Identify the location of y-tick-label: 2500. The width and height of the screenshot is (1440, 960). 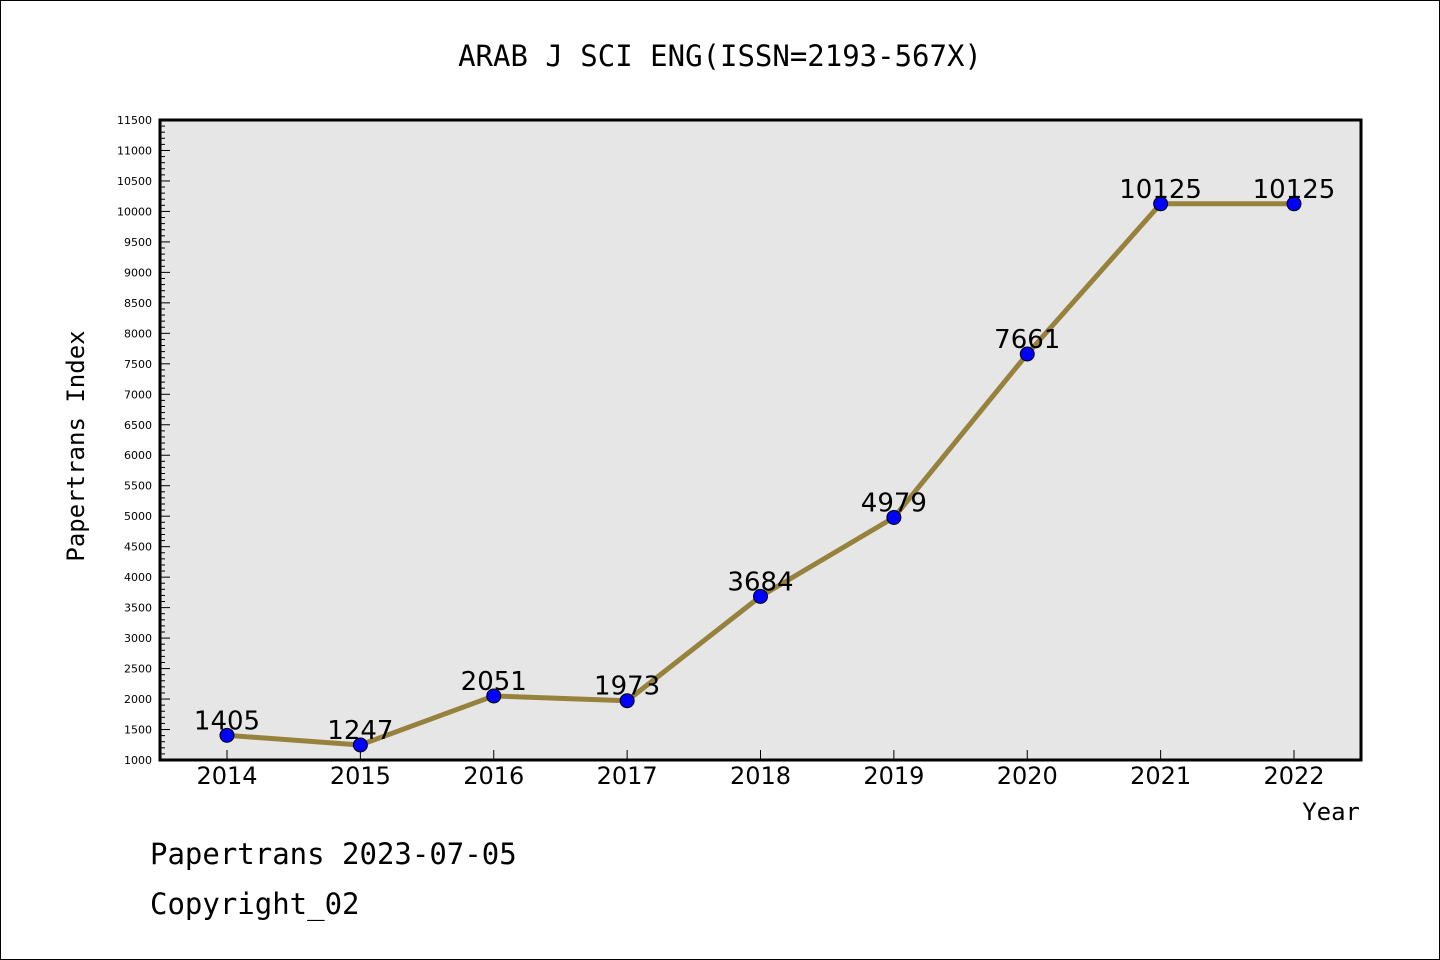
(138, 669).